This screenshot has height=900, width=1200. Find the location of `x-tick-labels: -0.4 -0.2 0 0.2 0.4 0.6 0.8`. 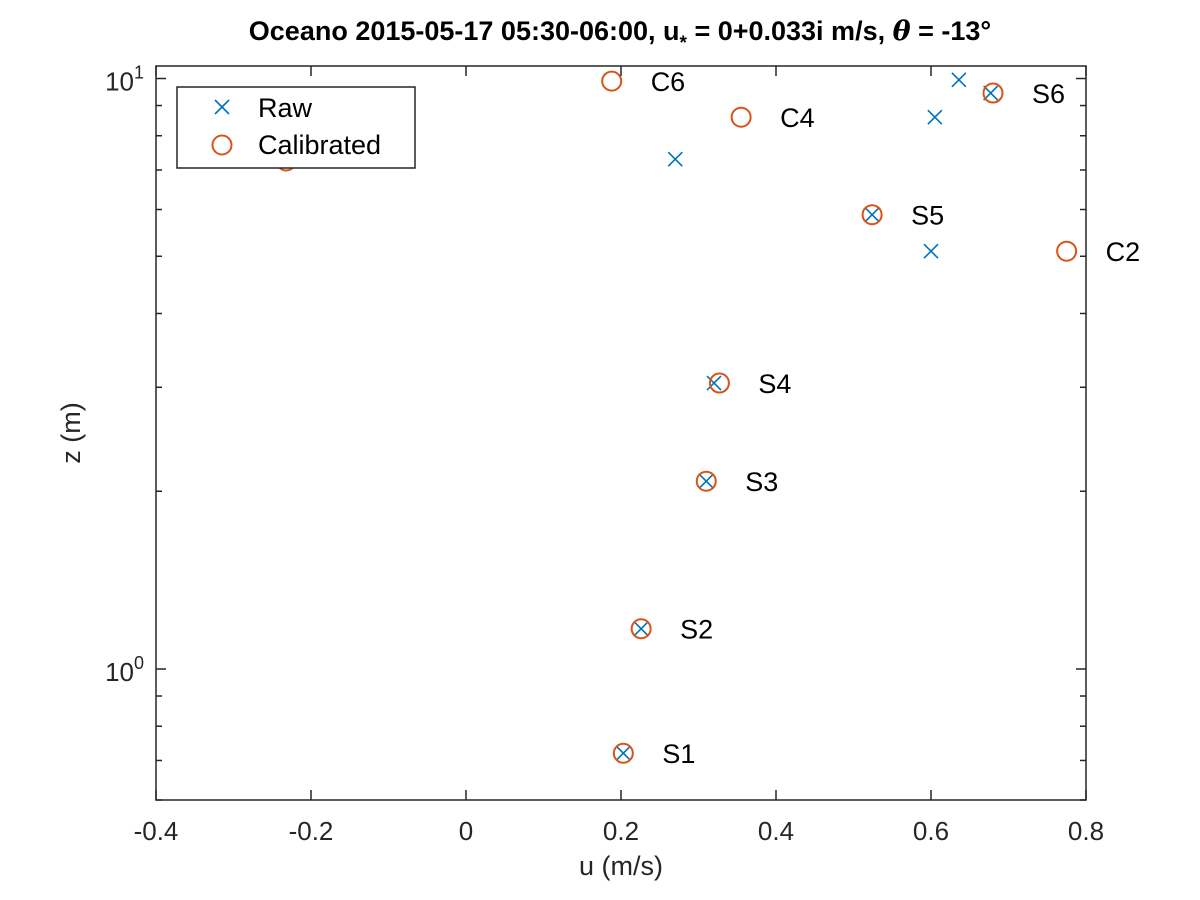

x-tick-labels: -0.4 -0.2 0 0.2 0.4 0.6 0.8 is located at coordinates (619, 831).